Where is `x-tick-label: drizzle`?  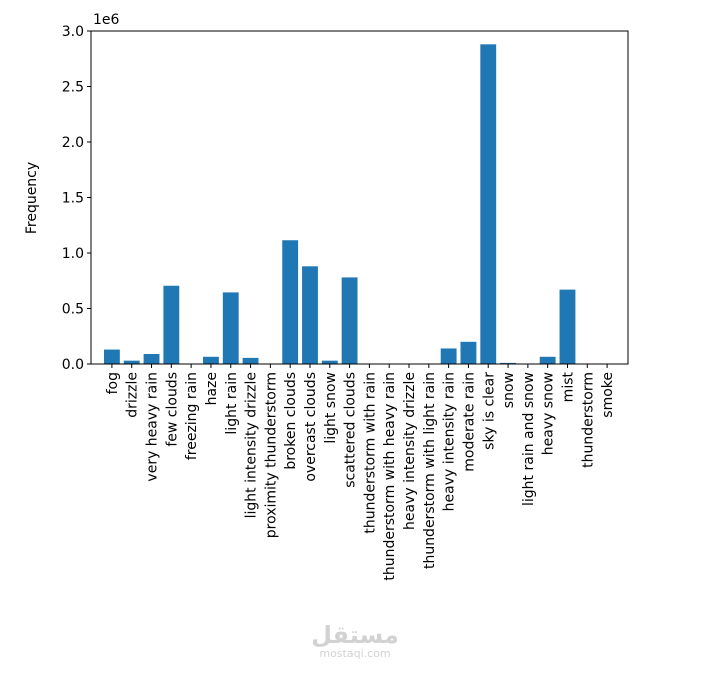
x-tick-label: drizzle is located at coordinates (133, 395).